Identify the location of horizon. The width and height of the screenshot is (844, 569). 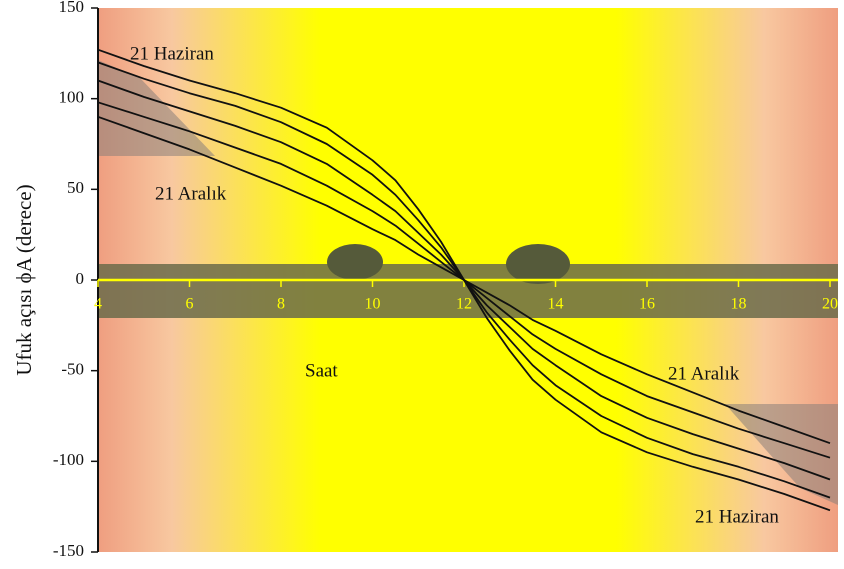
(468, 291).